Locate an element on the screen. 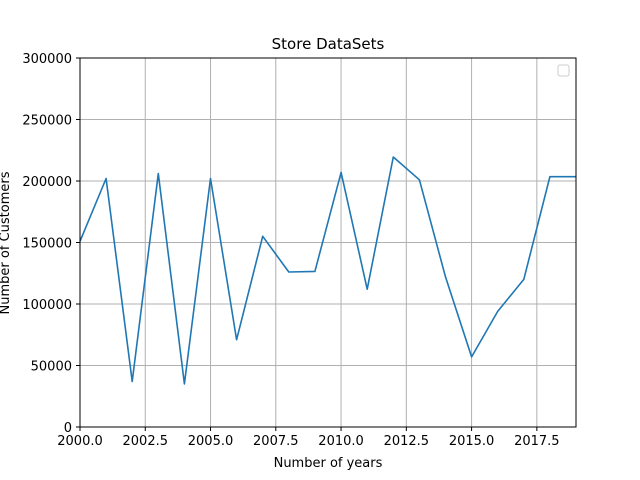 The image size is (640, 480). y-axis: 0 50000 100000 150000 200000 250000 300000 is located at coordinates (51, 244).